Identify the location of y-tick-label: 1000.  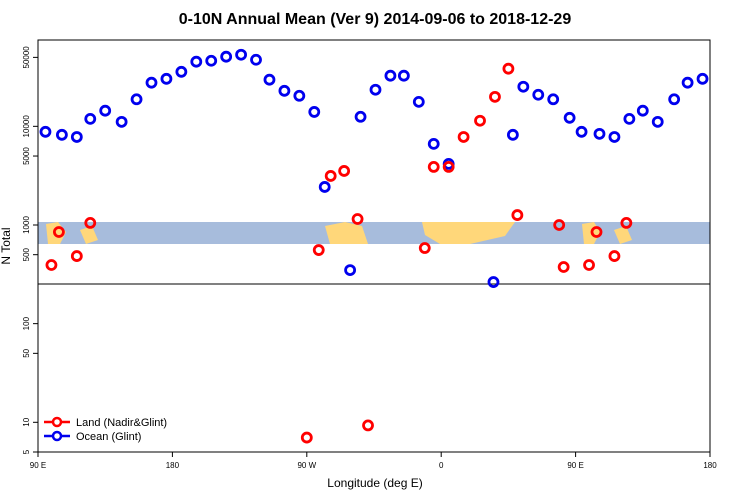
(26, 225).